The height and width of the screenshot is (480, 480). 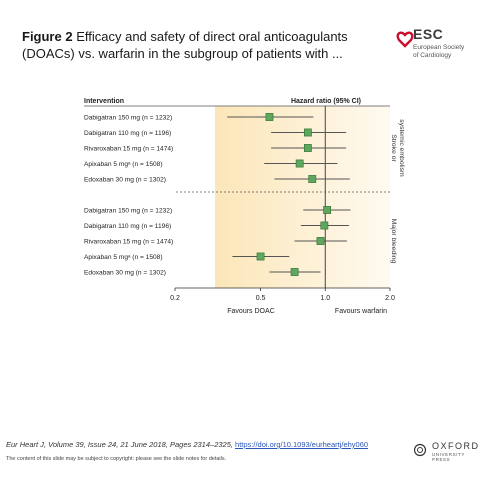 What do you see at coordinates (393, 148) in the screenshot?
I see `group-label: Stroke or` at bounding box center [393, 148].